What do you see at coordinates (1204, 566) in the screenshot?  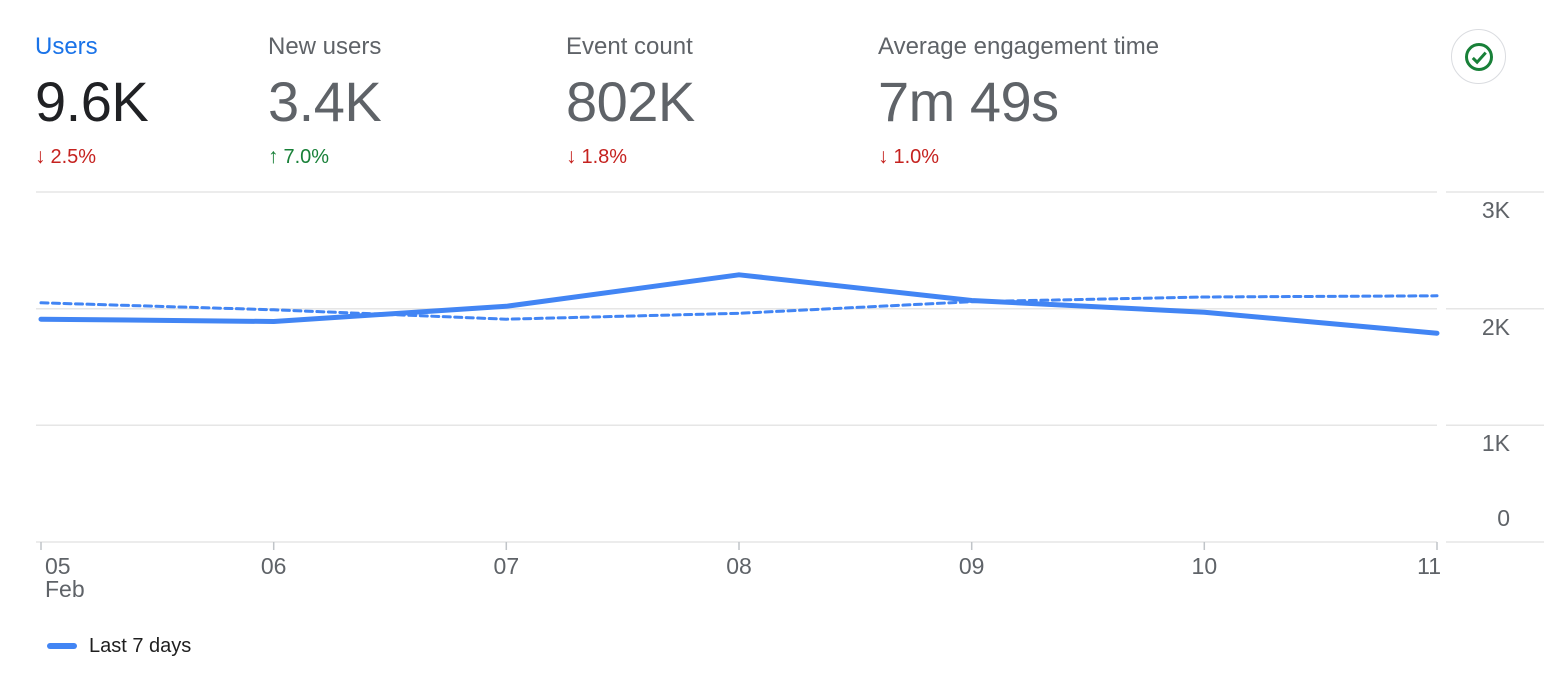 I see `x-axis-label: 10` at bounding box center [1204, 566].